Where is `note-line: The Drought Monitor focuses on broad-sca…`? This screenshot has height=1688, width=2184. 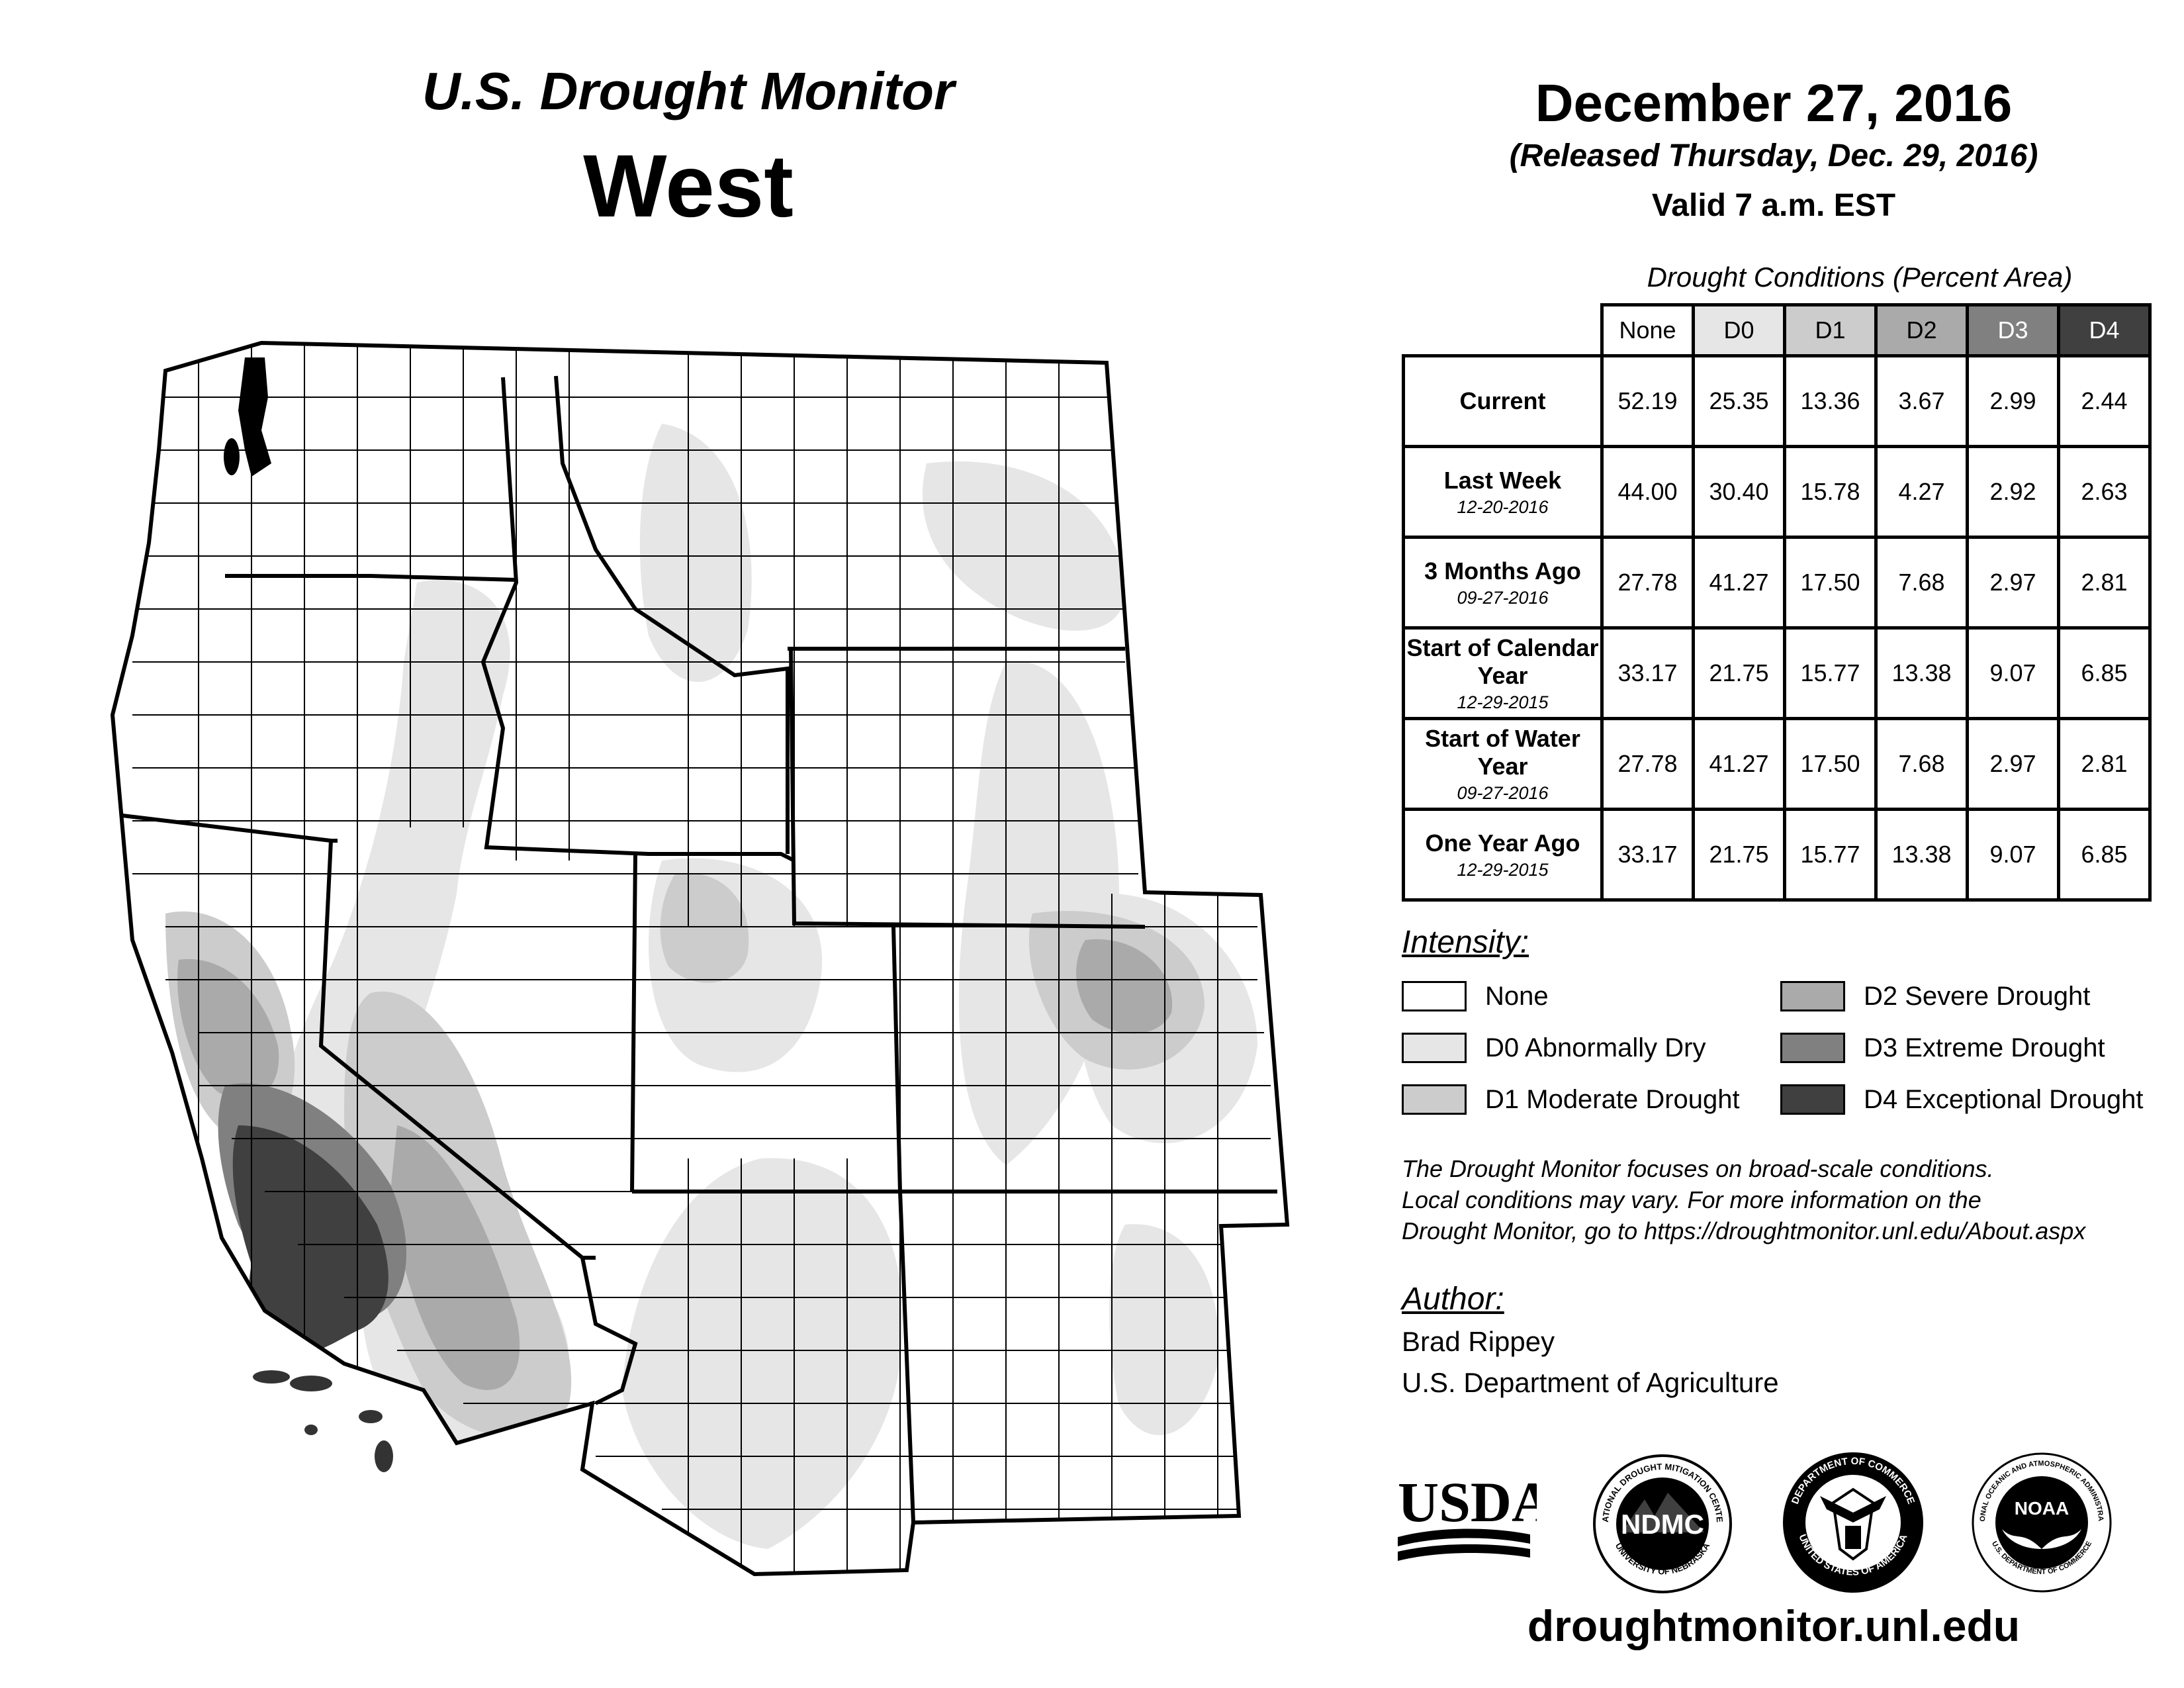 note-line: The Drought Monitor focuses on broad-sca… is located at coordinates (1698, 1168).